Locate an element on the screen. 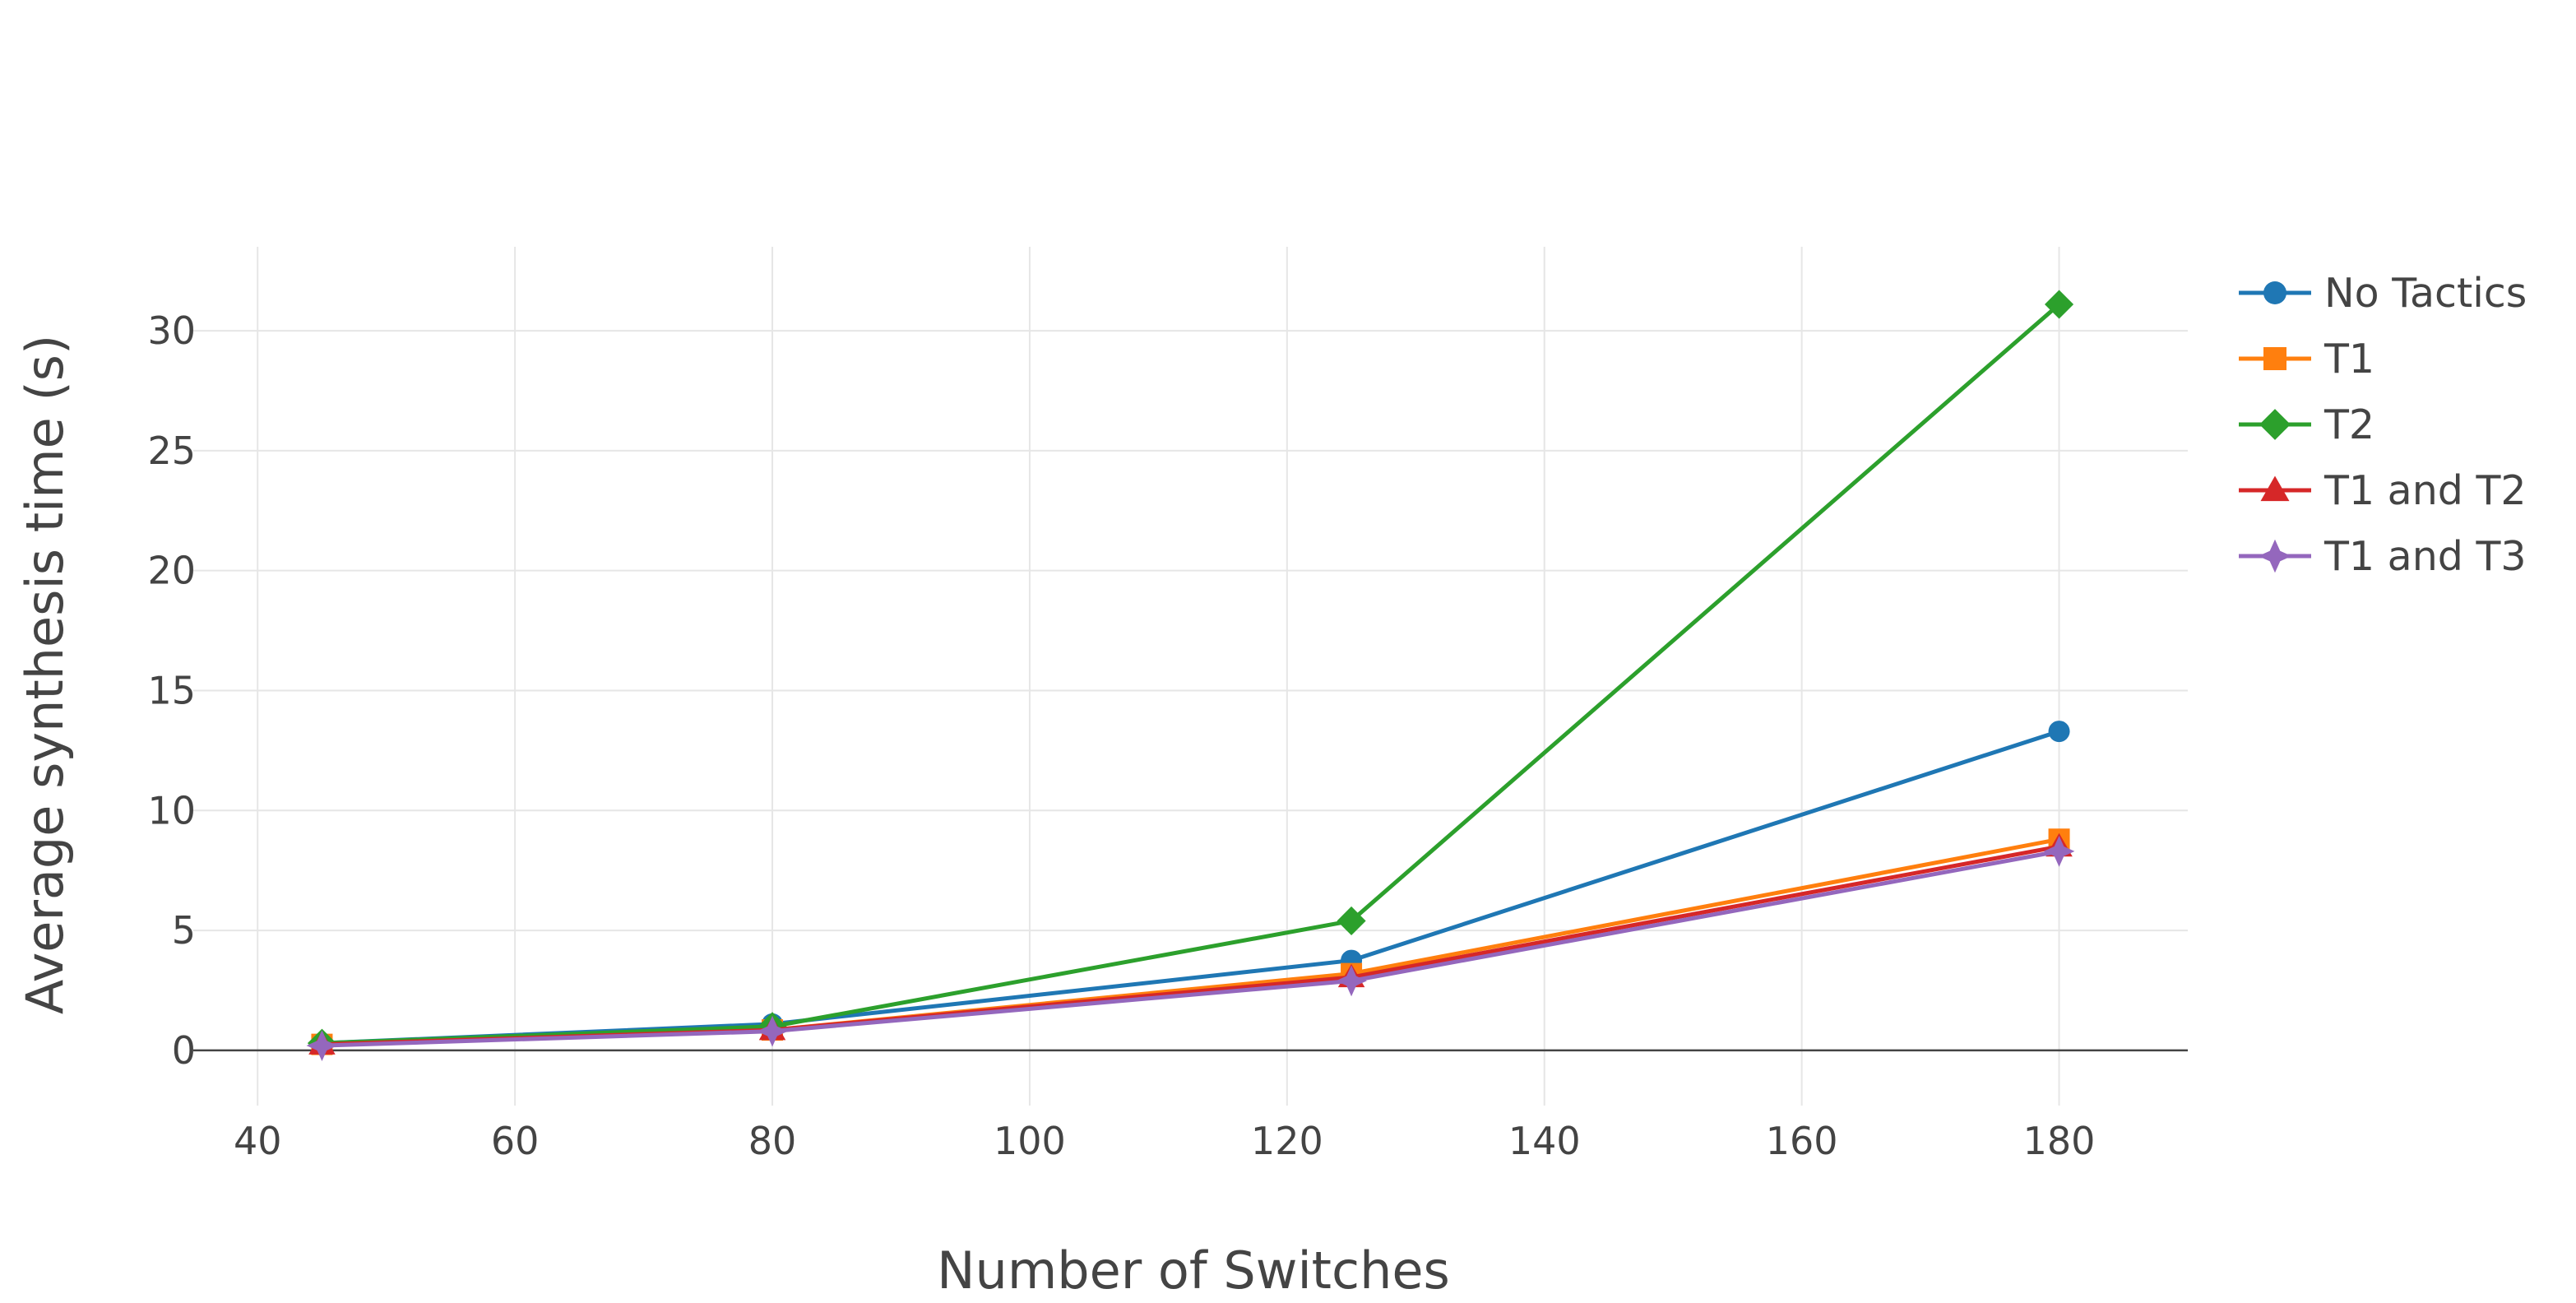 The image size is (2576, 1303). series-line-t1-and-t3 is located at coordinates (1191, 948).